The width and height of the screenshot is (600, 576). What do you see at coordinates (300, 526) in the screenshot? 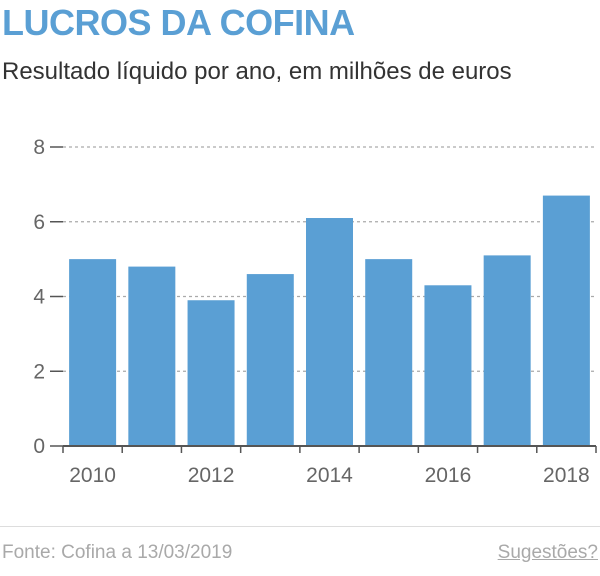
I see `footer-divider` at bounding box center [300, 526].